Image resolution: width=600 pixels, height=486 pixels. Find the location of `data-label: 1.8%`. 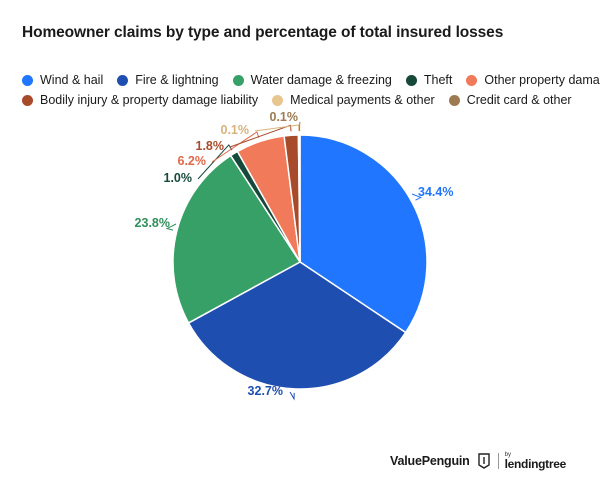

data-label: 1.8% is located at coordinates (210, 146).